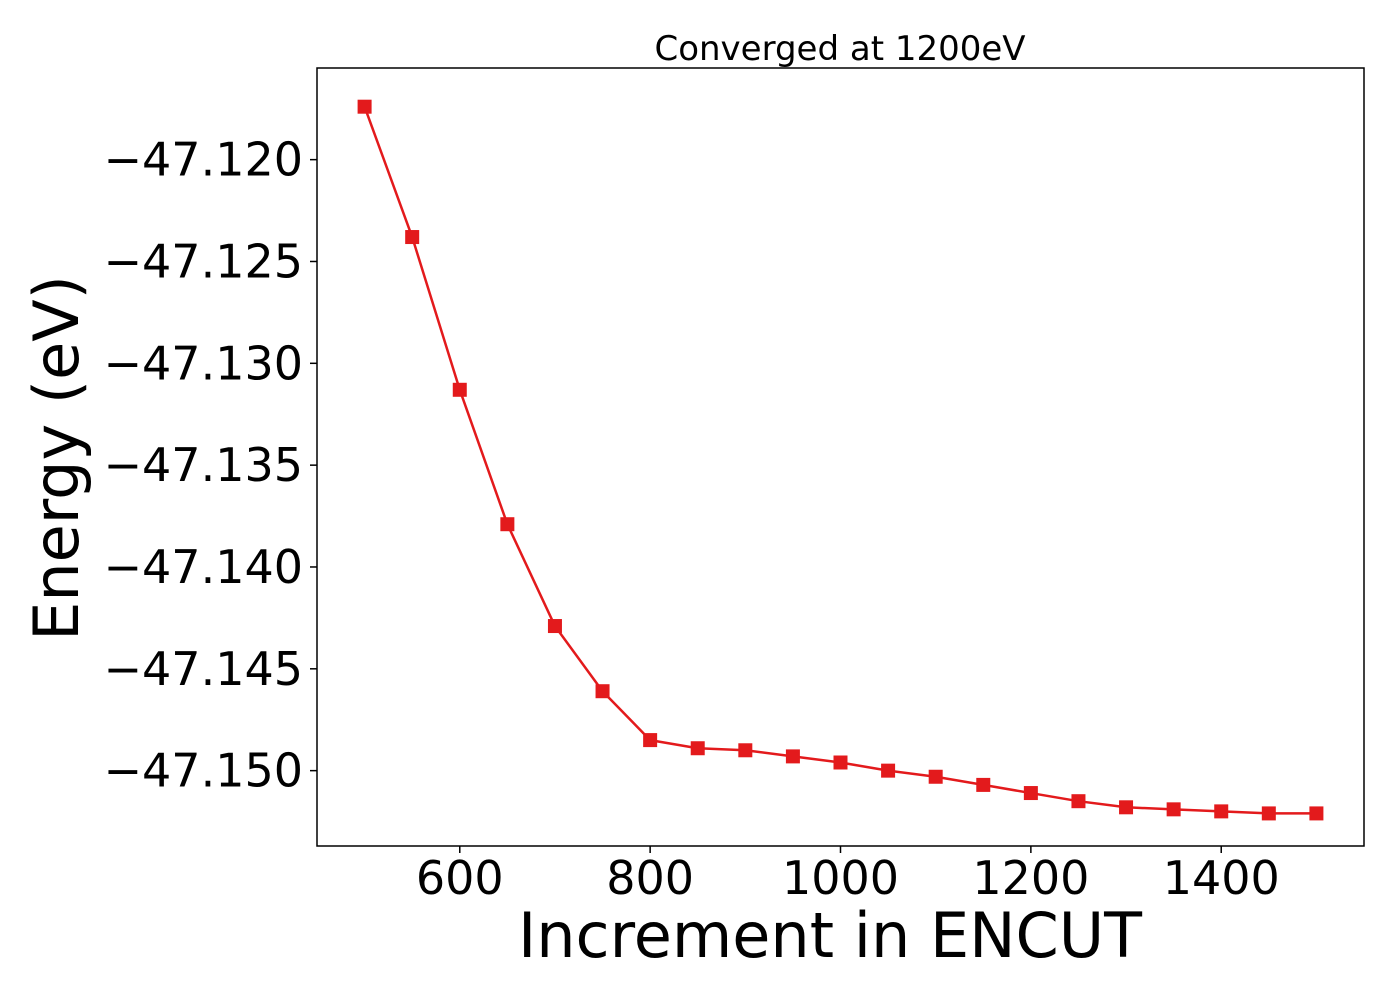 The width and height of the screenshot is (1400, 1004). I want to click on chart-title: Converged at 1200eV, so click(839, 49).